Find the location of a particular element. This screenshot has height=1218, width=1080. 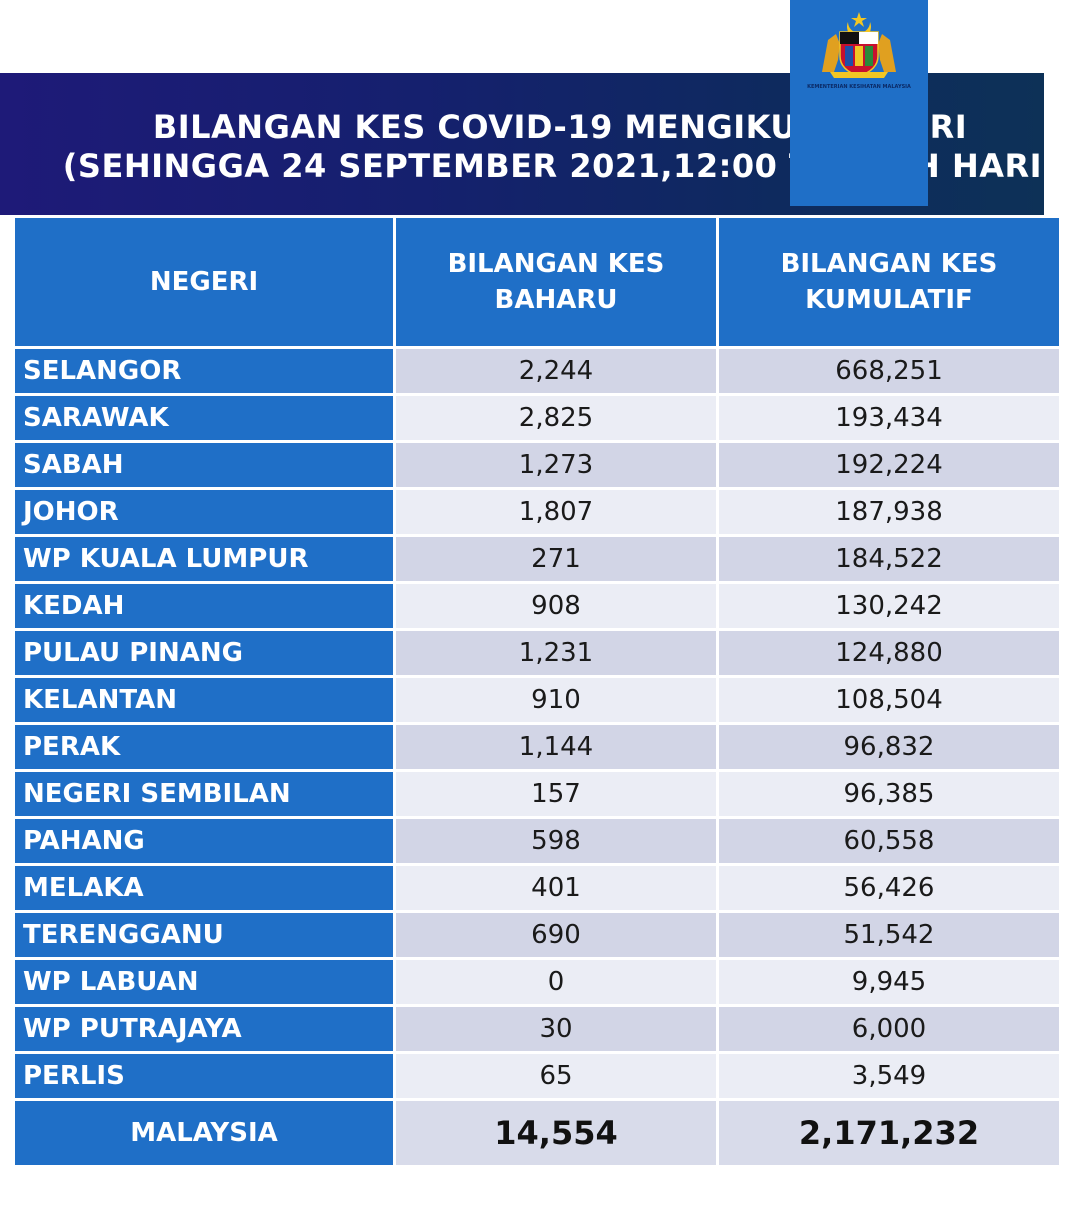

table-row: SABAH 1,273 192,224 is located at coordinates (537, 465).